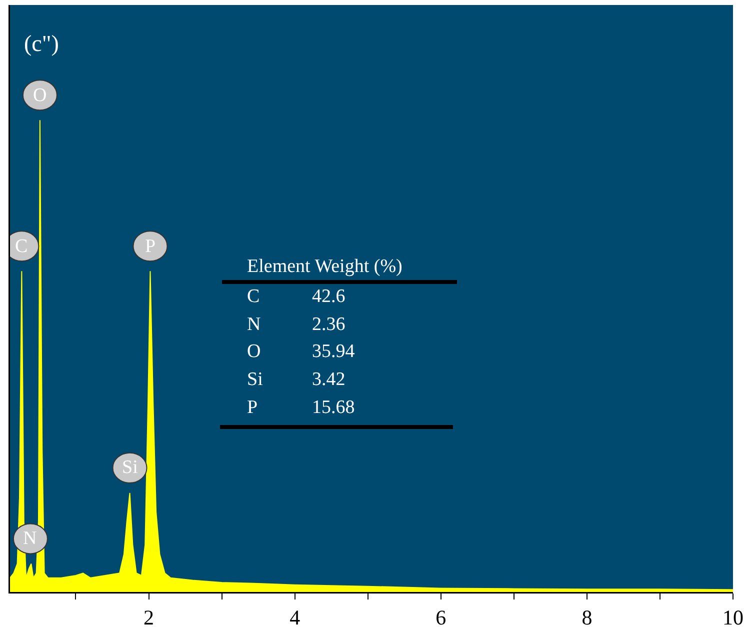 The image size is (744, 627). I want to click on annotation: C, so click(253, 296).